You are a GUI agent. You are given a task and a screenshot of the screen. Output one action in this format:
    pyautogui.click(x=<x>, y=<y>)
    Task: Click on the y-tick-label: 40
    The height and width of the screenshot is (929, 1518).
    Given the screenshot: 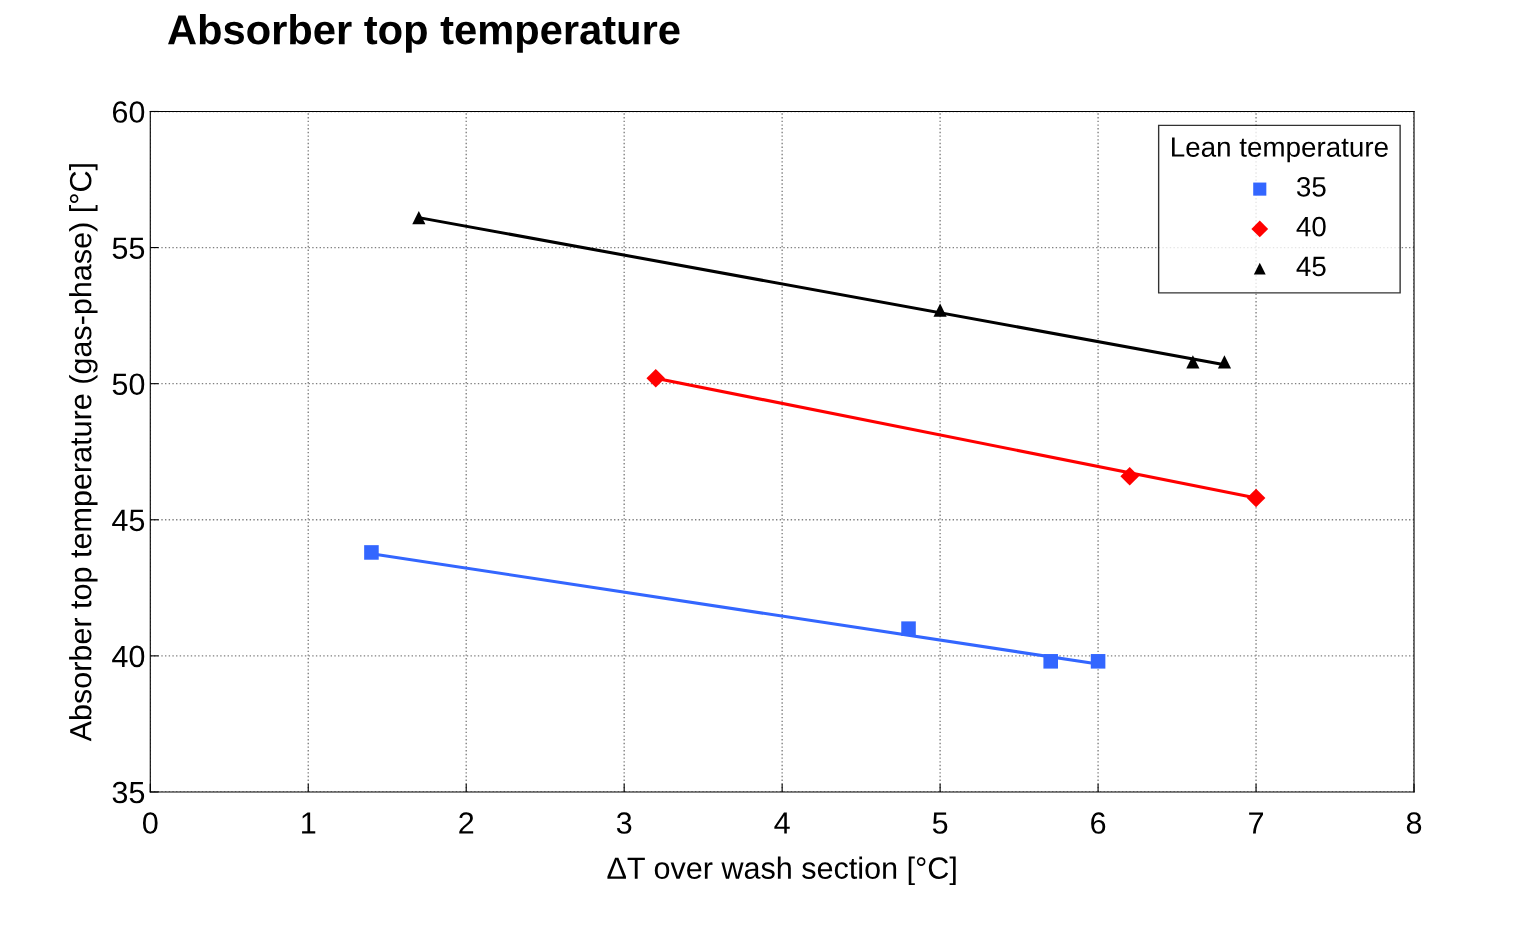 What is the action you would take?
    pyautogui.click(x=128, y=656)
    